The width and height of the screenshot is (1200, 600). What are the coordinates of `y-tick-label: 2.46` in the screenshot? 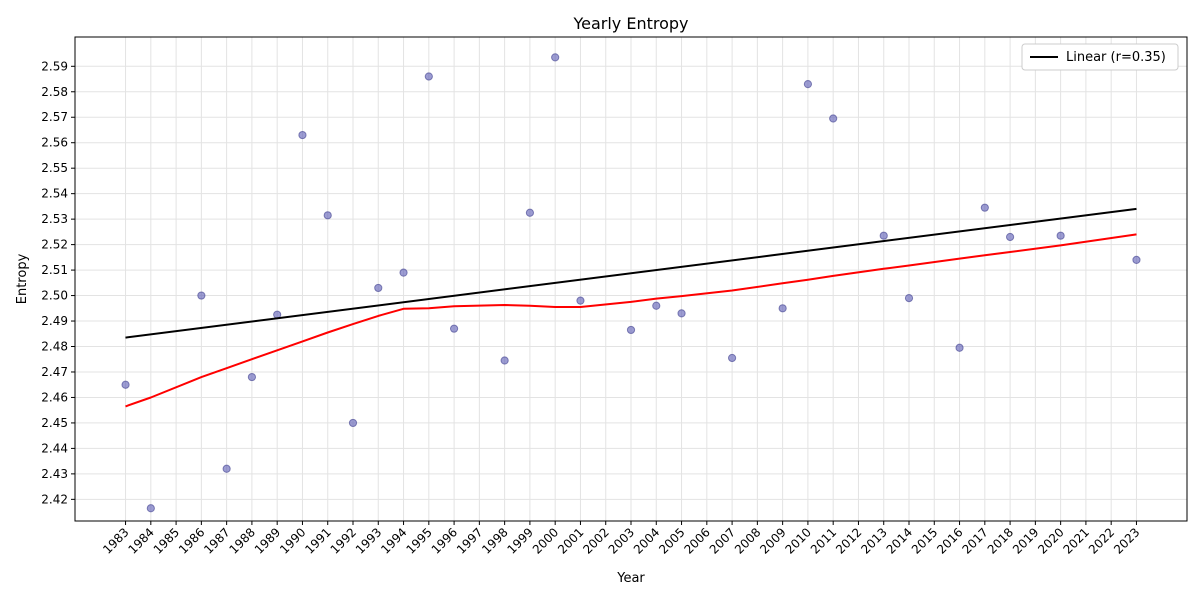 It's located at (54, 397).